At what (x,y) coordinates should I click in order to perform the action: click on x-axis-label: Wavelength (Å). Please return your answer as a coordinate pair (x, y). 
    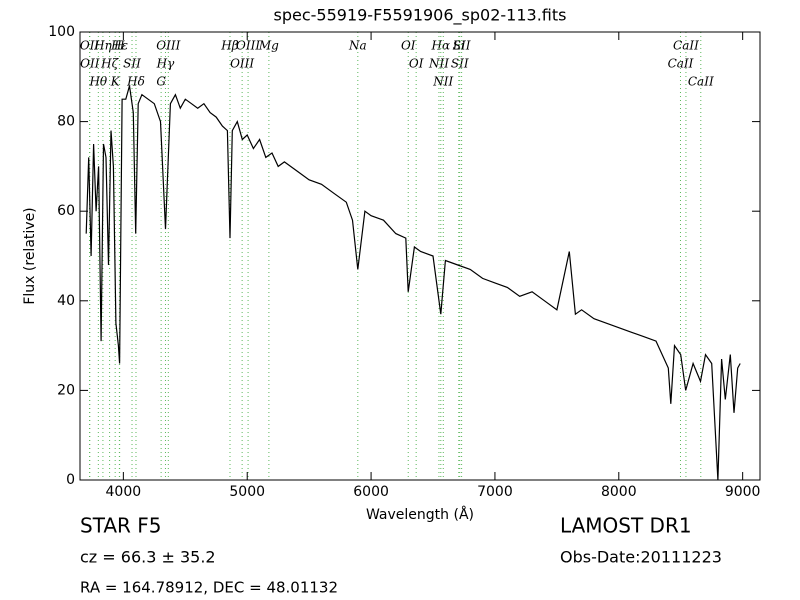
    Looking at the image, I should click on (420, 514).